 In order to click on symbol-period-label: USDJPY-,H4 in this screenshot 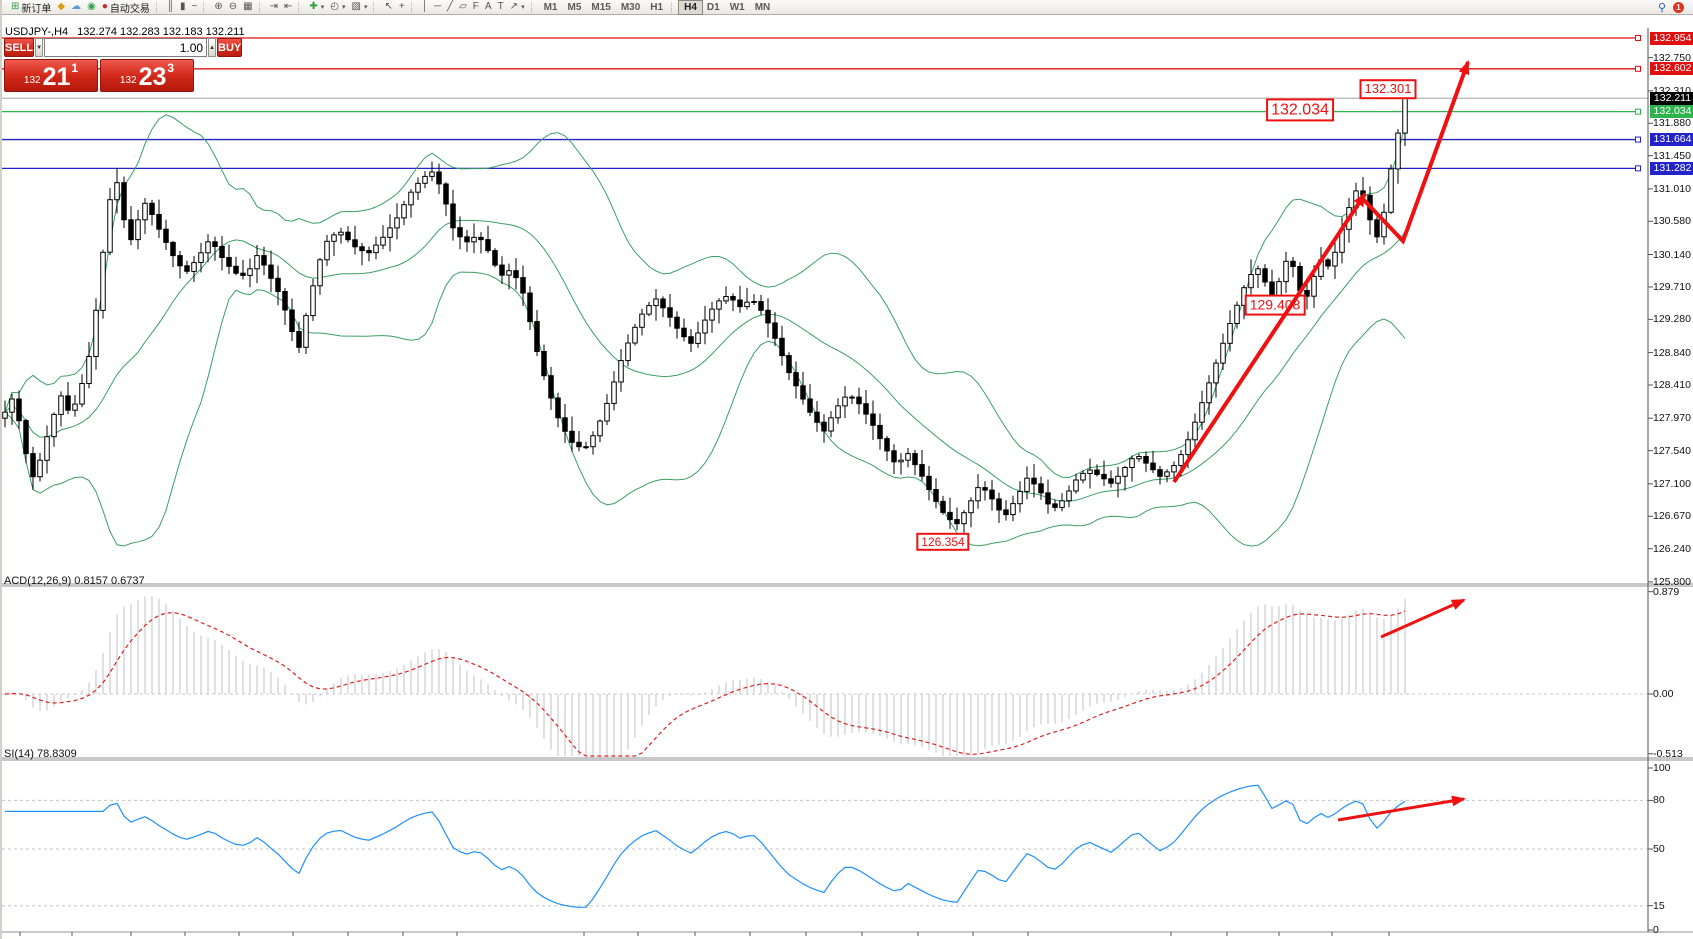, I will do `click(37, 32)`.